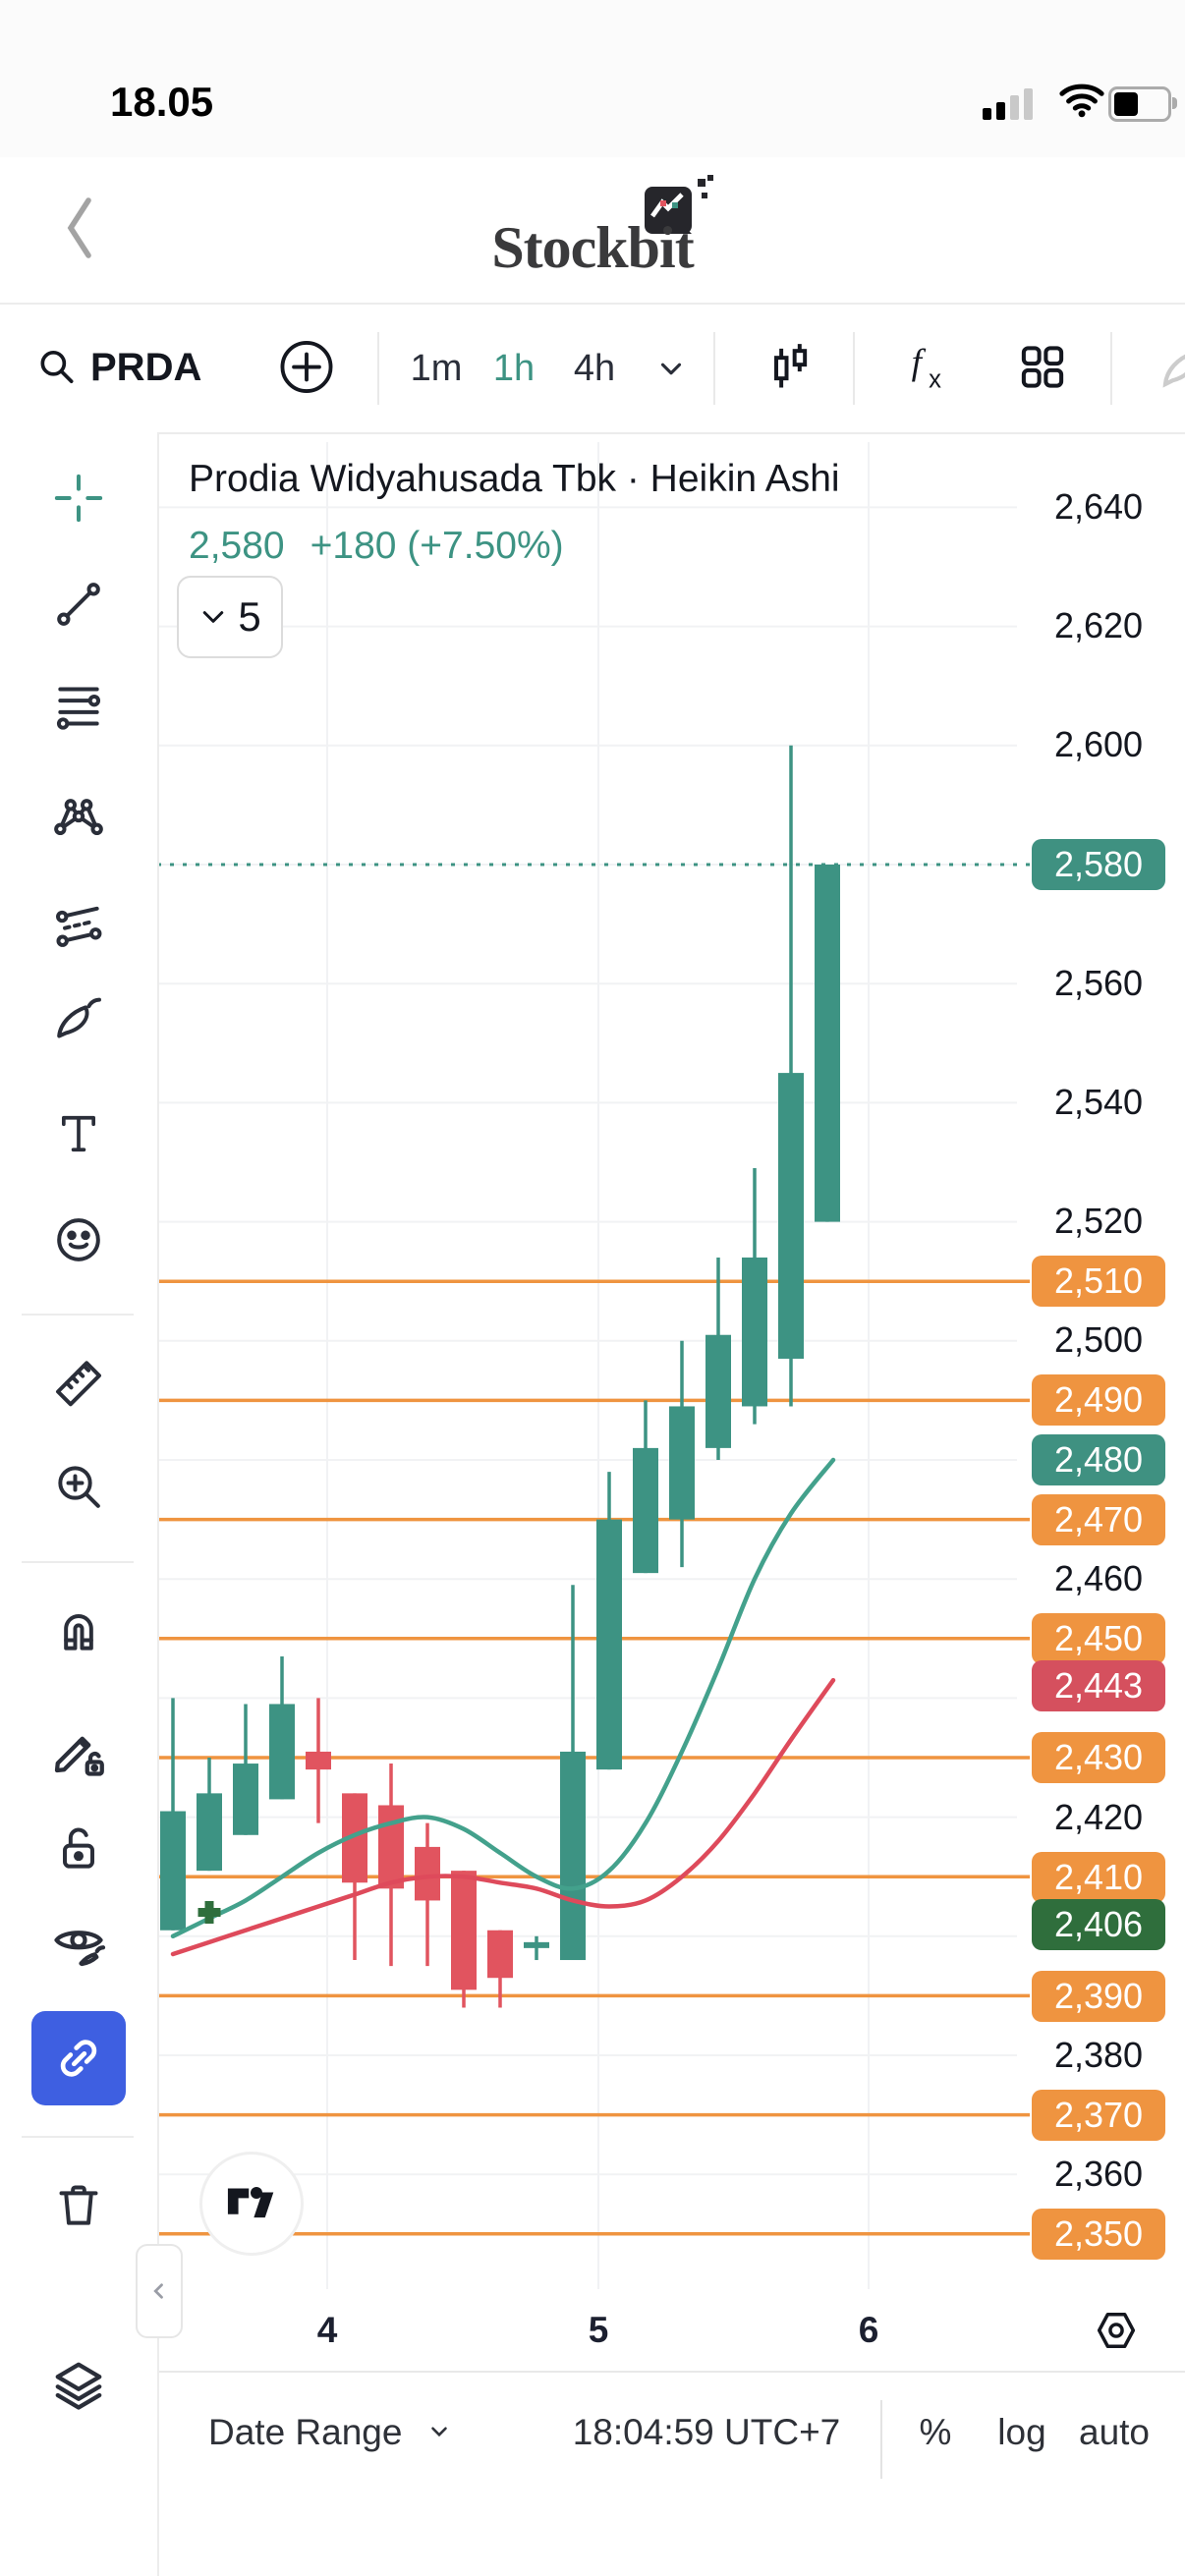 The image size is (1185, 2576). Describe the element at coordinates (1099, 625) in the screenshot. I see `price-axis-label: 2,620` at that location.